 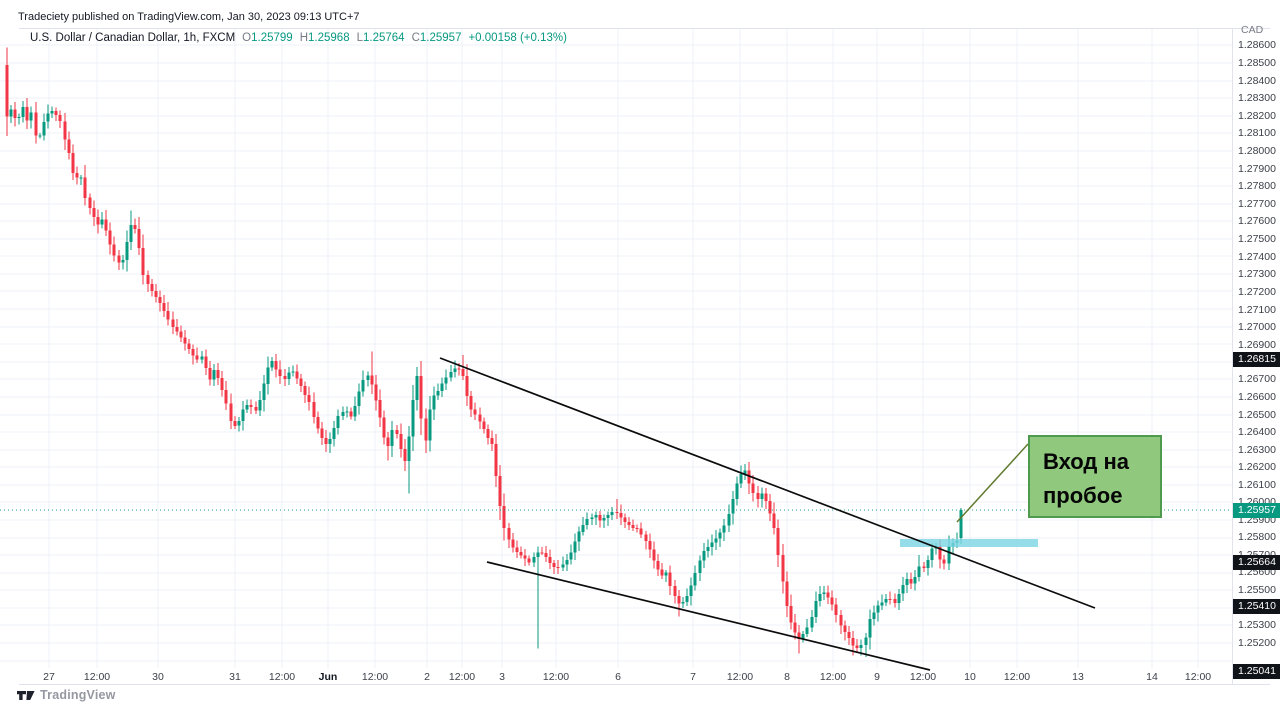 What do you see at coordinates (1257, 537) in the screenshot?
I see `y-tick-label: 1.25800` at bounding box center [1257, 537].